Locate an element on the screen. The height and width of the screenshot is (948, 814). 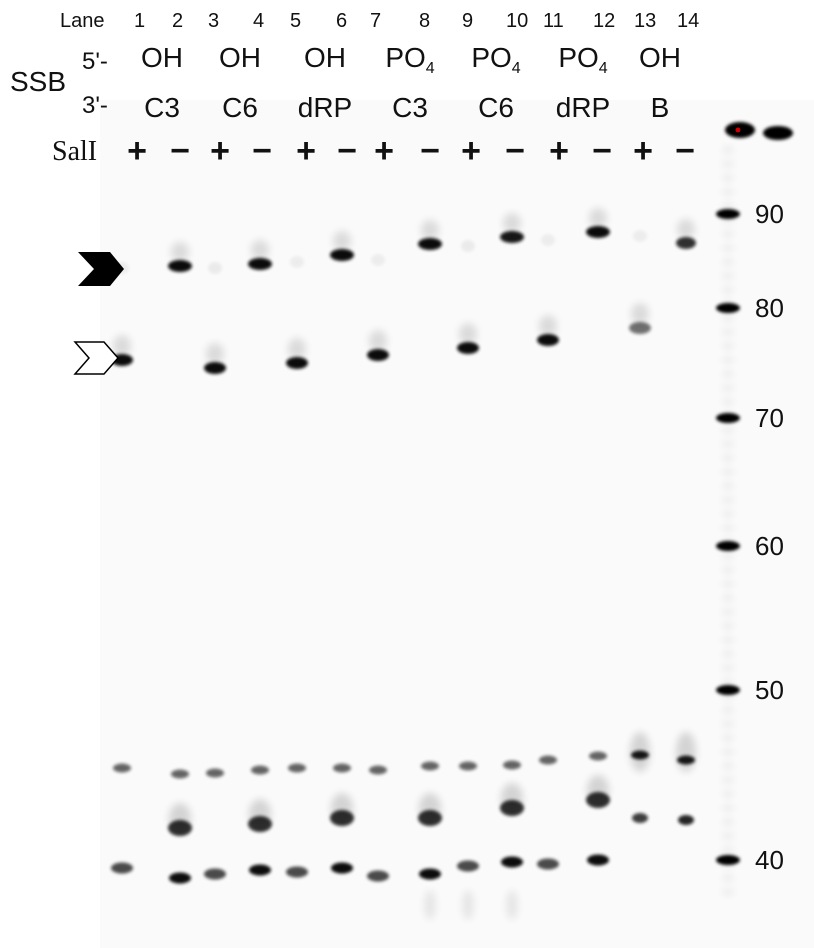
three-prime-label: 3'- is located at coordinates (95, 105).